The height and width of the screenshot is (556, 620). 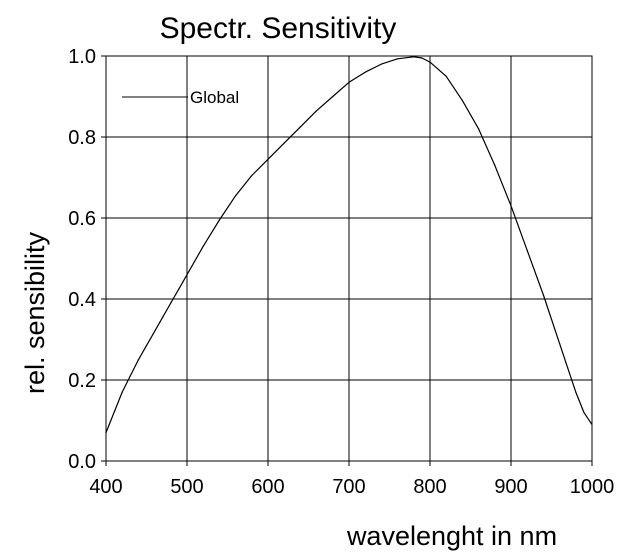 I want to click on y-tick-label-0.0: 0.0, so click(x=82, y=462).